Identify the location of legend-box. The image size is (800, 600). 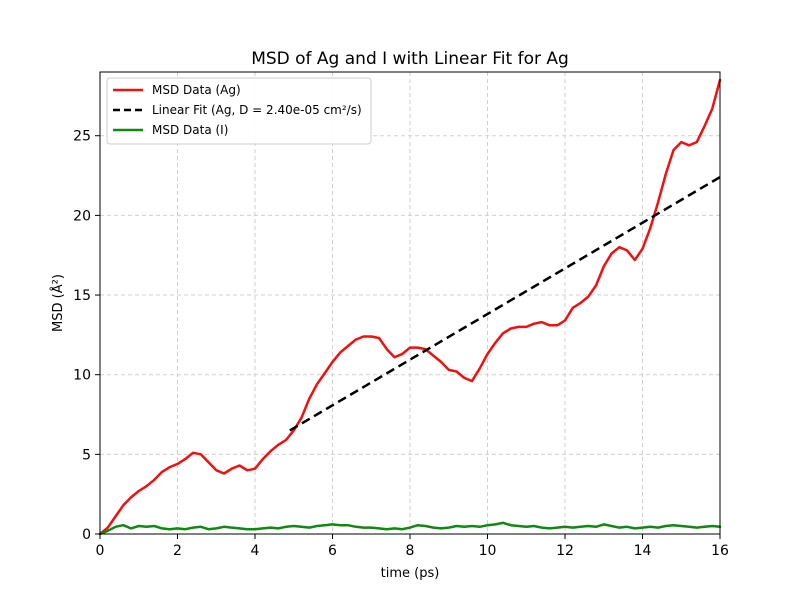
(239, 111).